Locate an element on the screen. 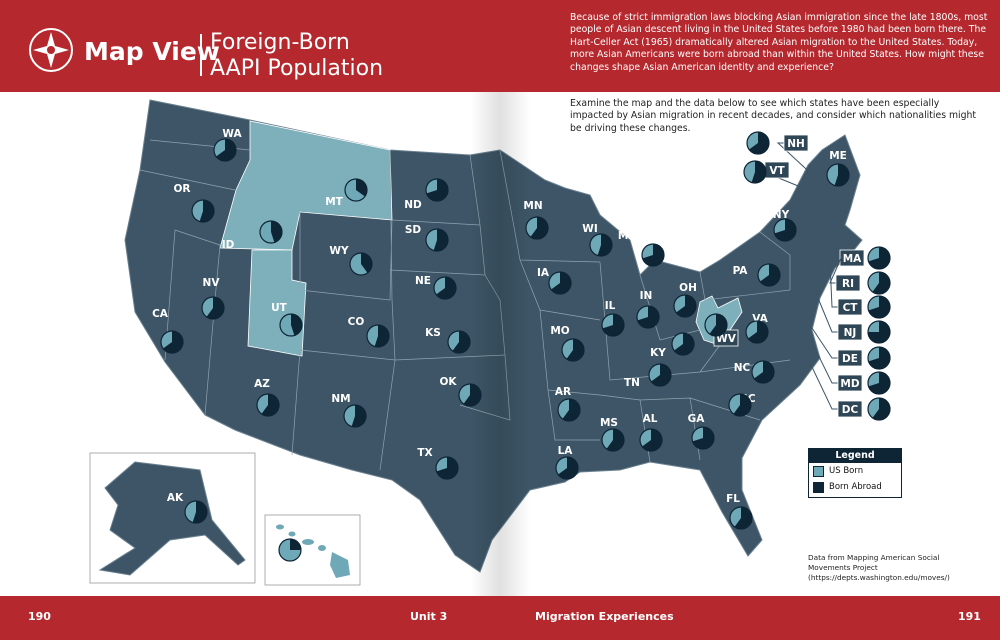 The height and width of the screenshot is (640, 1000). state-label: UT is located at coordinates (279, 308).